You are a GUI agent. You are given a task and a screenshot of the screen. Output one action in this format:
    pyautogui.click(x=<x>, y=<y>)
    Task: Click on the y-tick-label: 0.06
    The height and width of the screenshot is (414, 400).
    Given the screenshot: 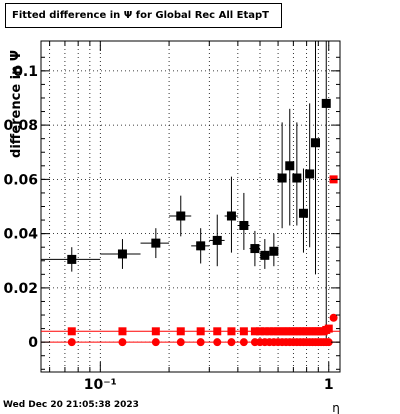 What is the action you would take?
    pyautogui.click(x=20, y=180)
    